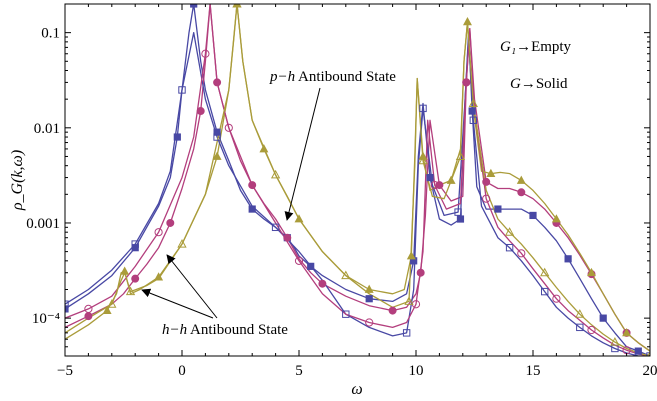 This screenshot has width=657, height=401. I want to click on annotation-italic-part: h−h, so click(174, 330).